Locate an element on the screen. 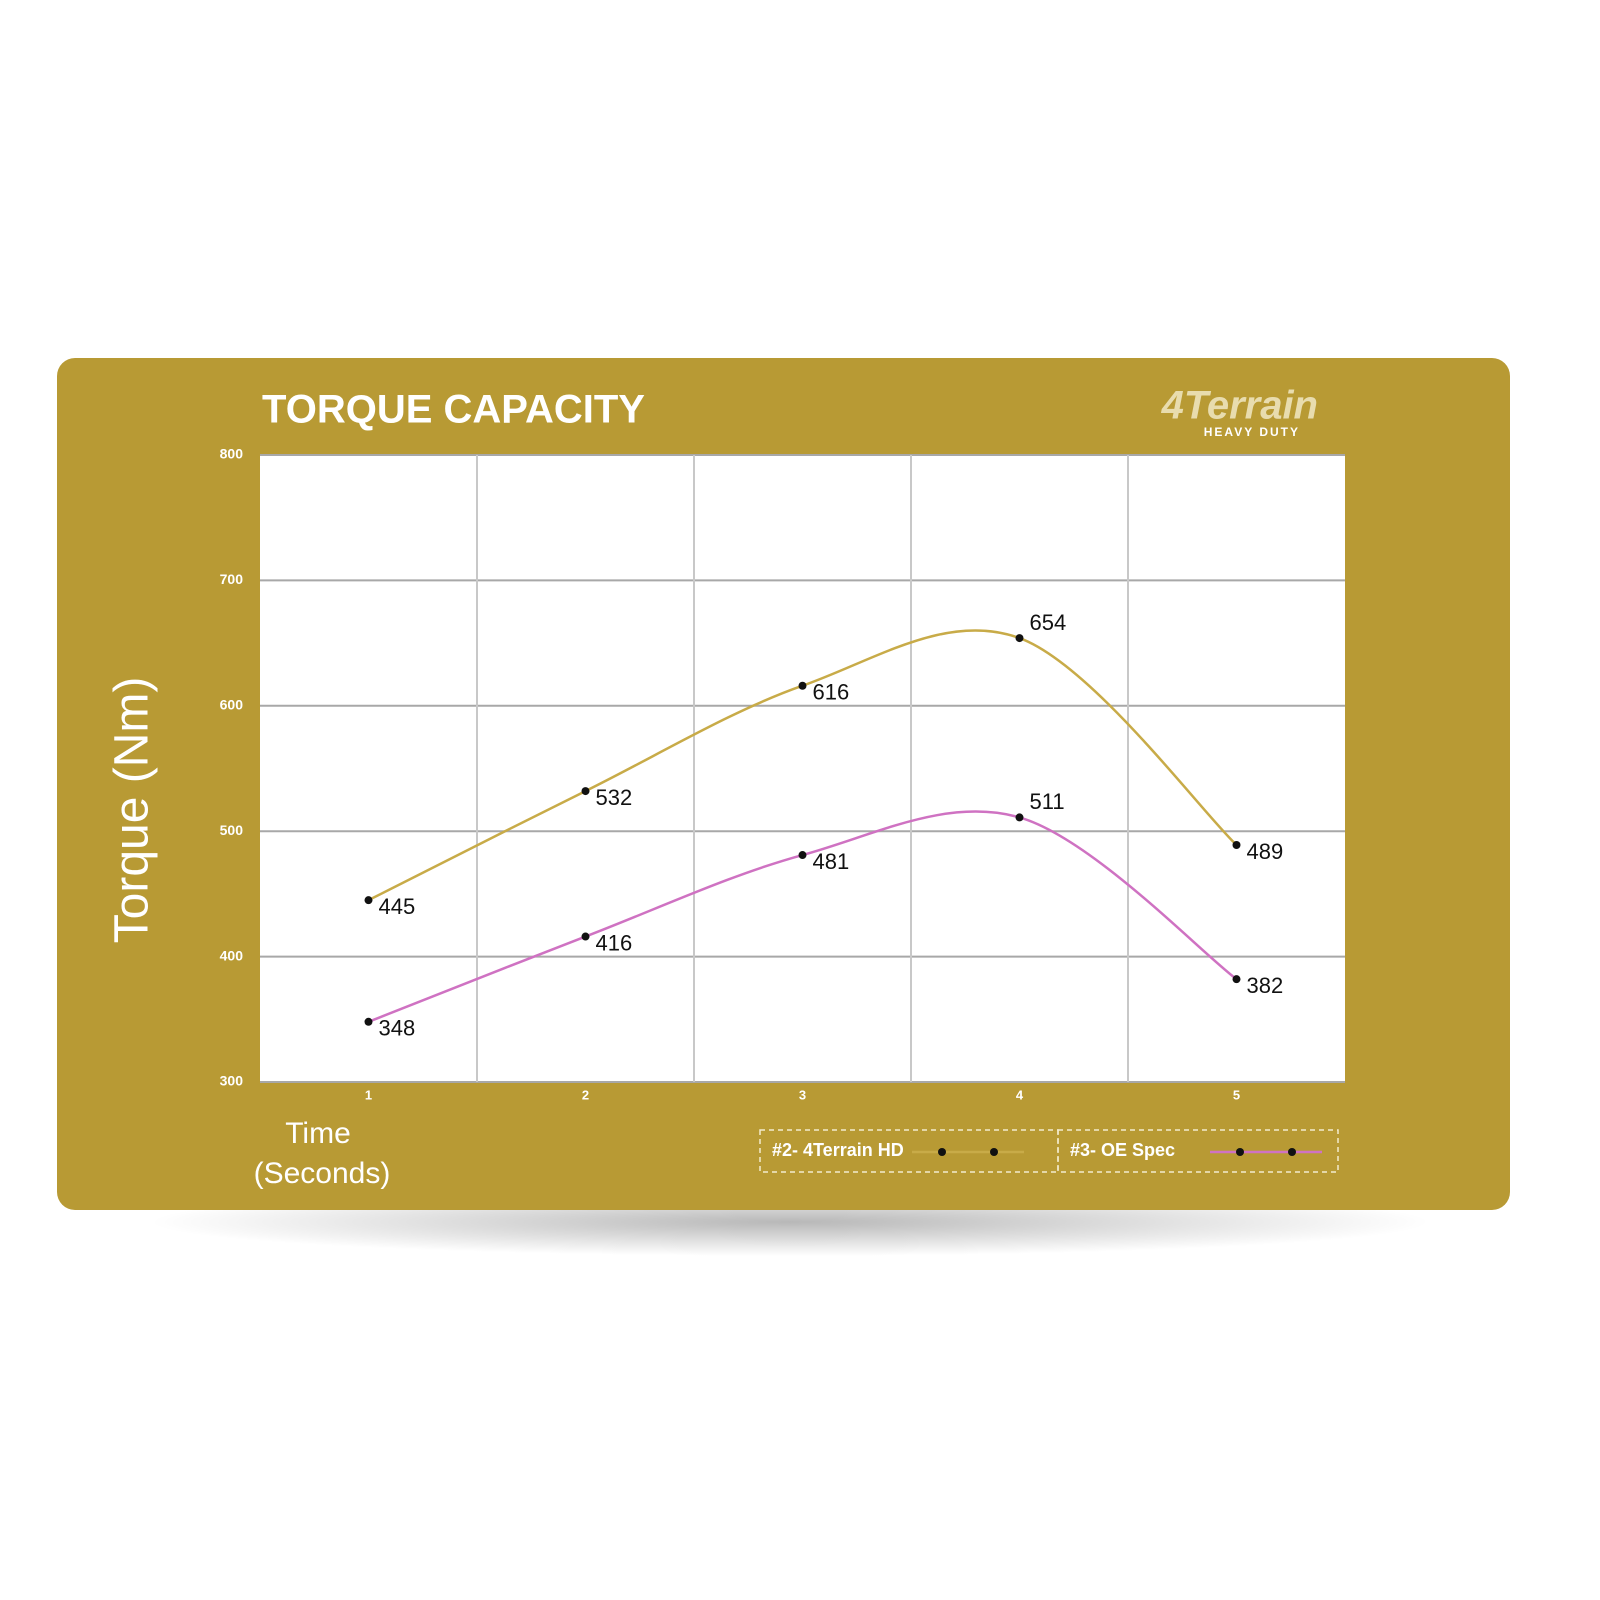 The image size is (1600, 1600). x-axis-label: (Seconds) is located at coordinates (322, 1173).